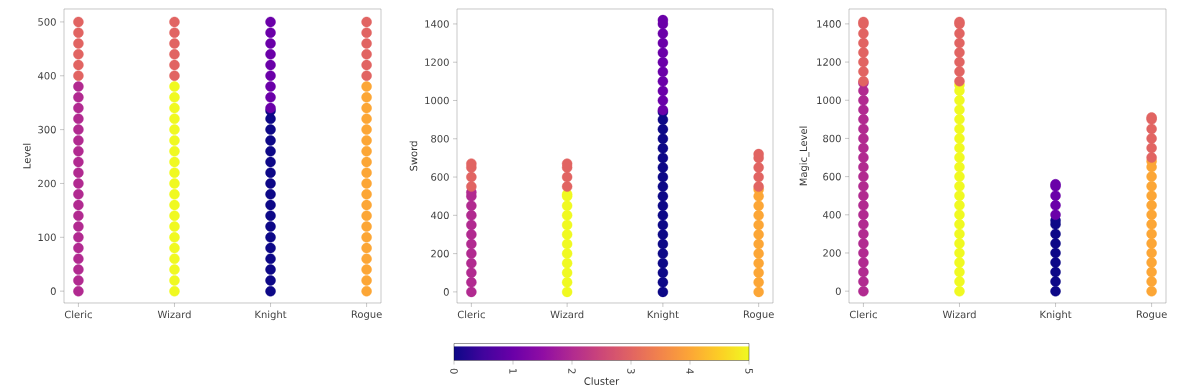  I want to click on color-bar-label: 2, so click(572, 371).